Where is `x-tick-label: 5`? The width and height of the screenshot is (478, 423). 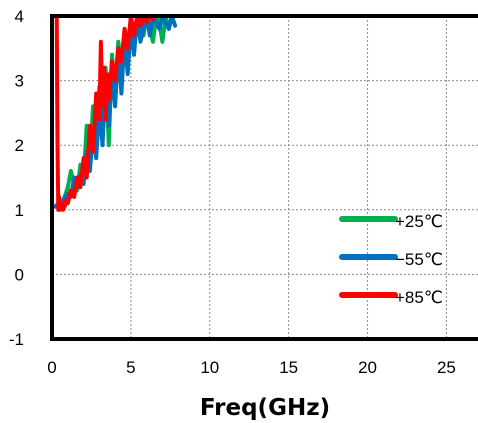
x-tick-label: 5 is located at coordinates (130, 367).